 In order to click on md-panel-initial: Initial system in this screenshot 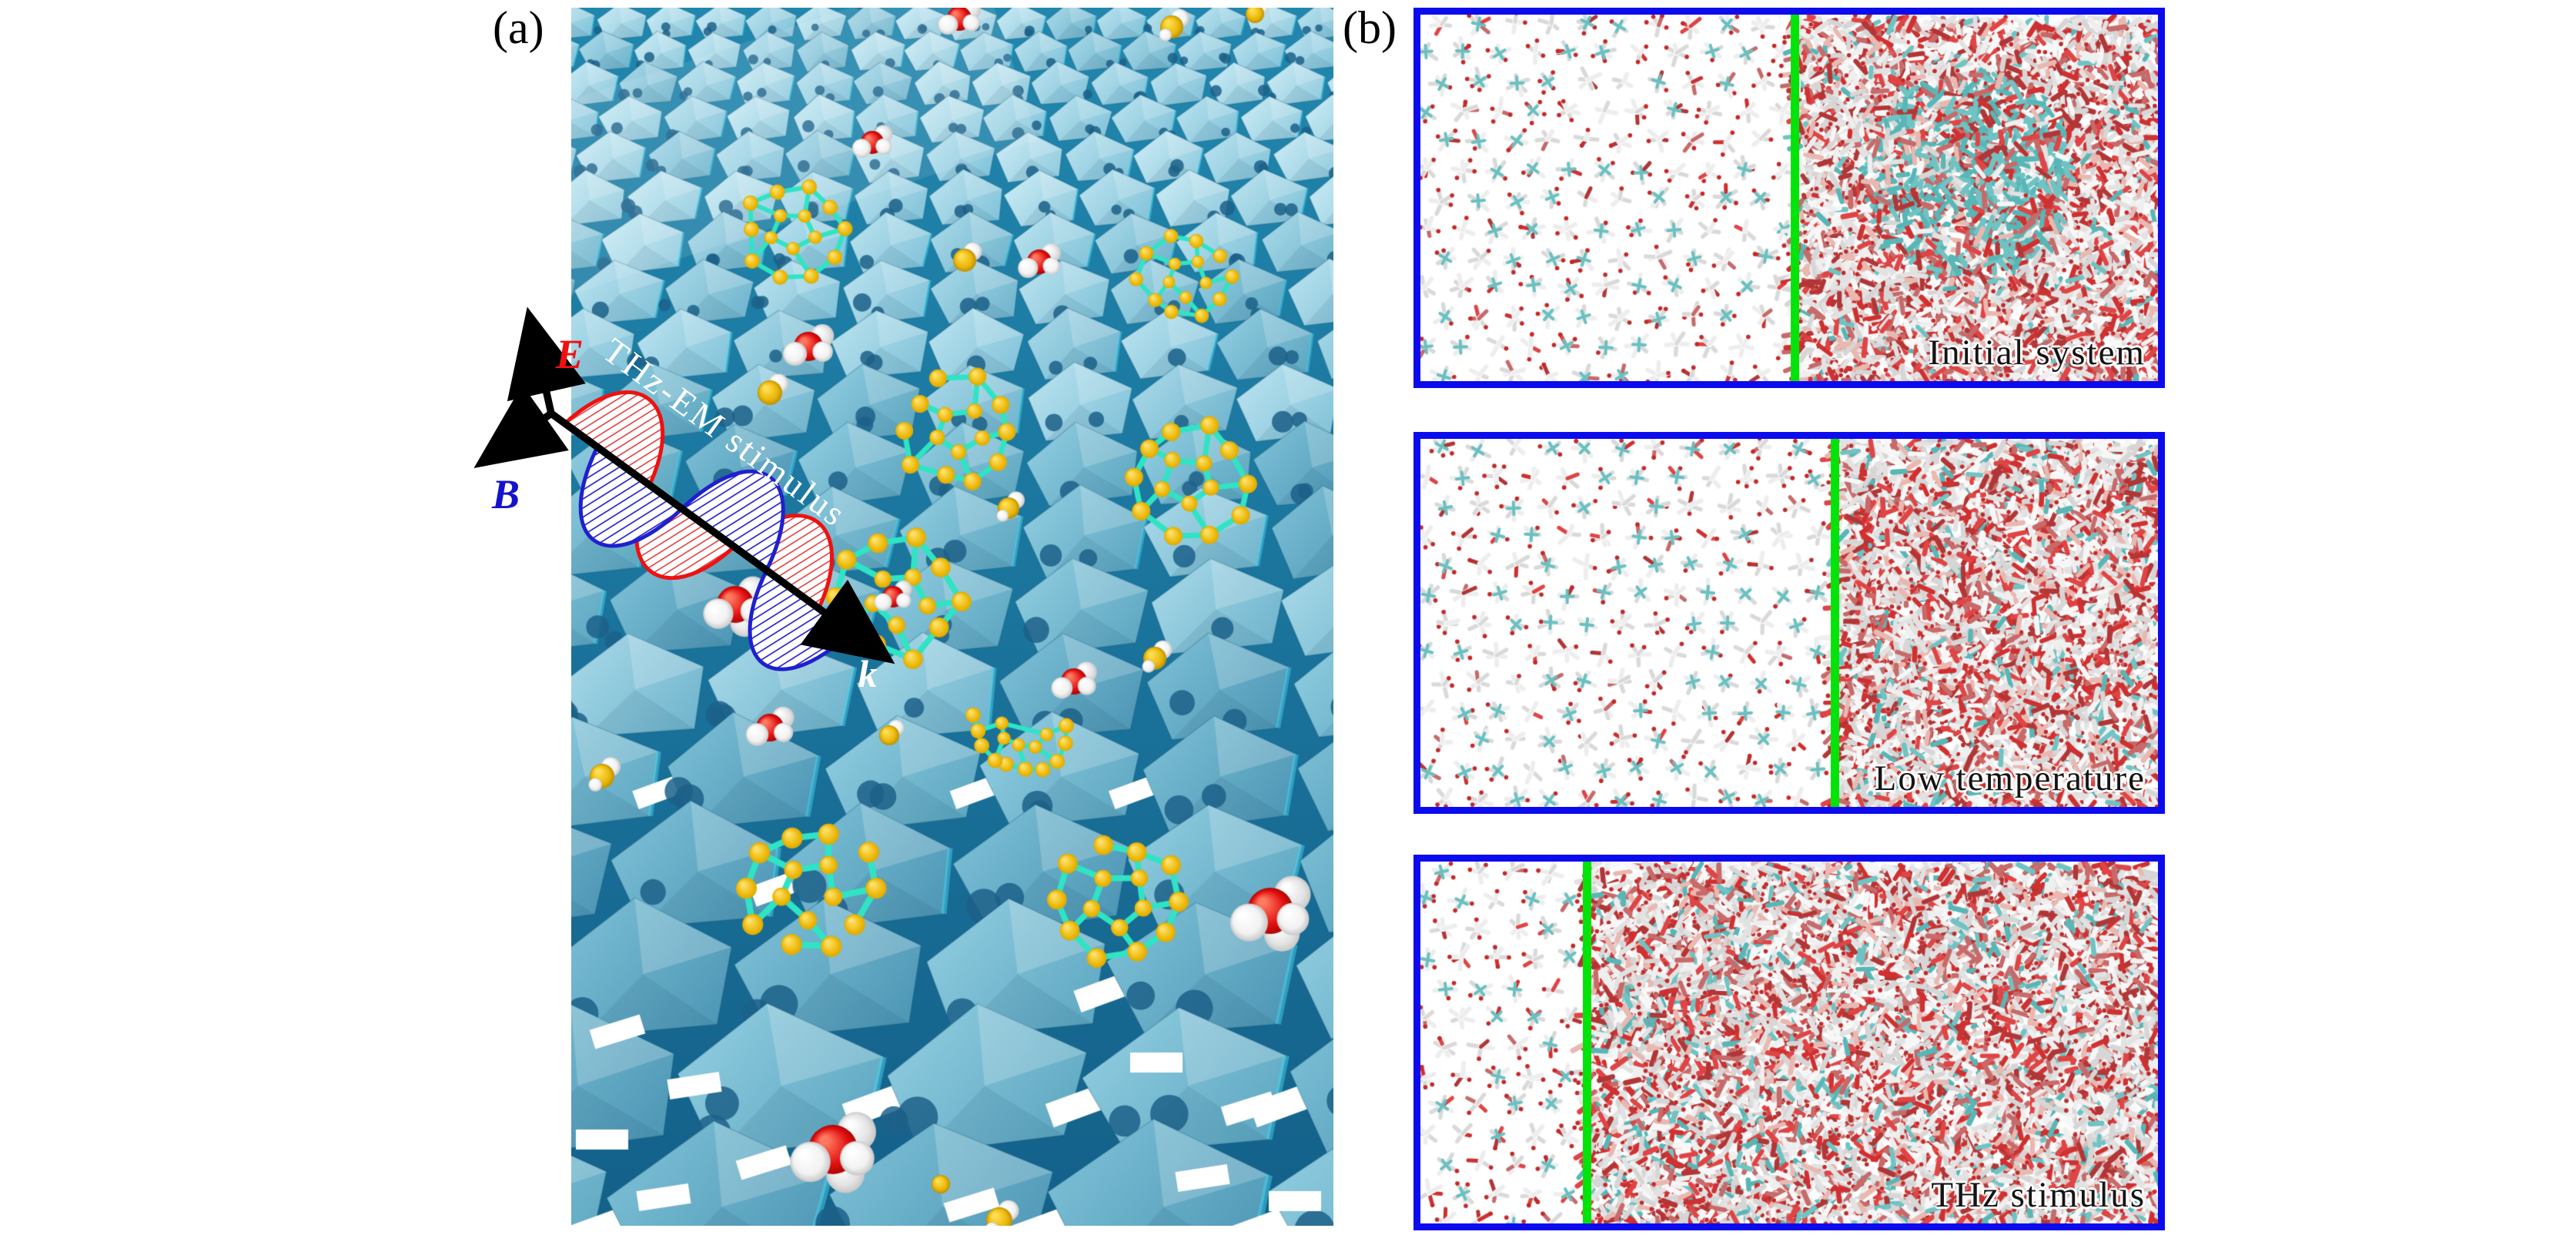, I will do `click(1789, 198)`.